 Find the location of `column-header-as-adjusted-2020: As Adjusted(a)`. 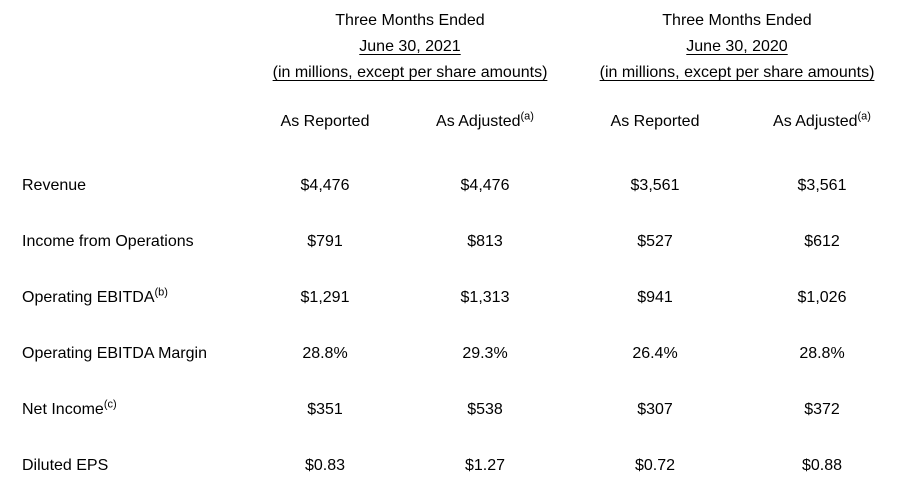

column-header-as-adjusted-2020: As Adjusted(a) is located at coordinates (822, 120).